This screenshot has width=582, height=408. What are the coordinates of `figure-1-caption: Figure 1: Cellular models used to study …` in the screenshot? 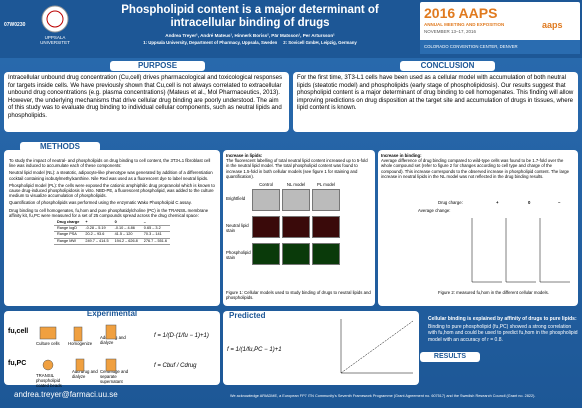 It's located at (298, 295).